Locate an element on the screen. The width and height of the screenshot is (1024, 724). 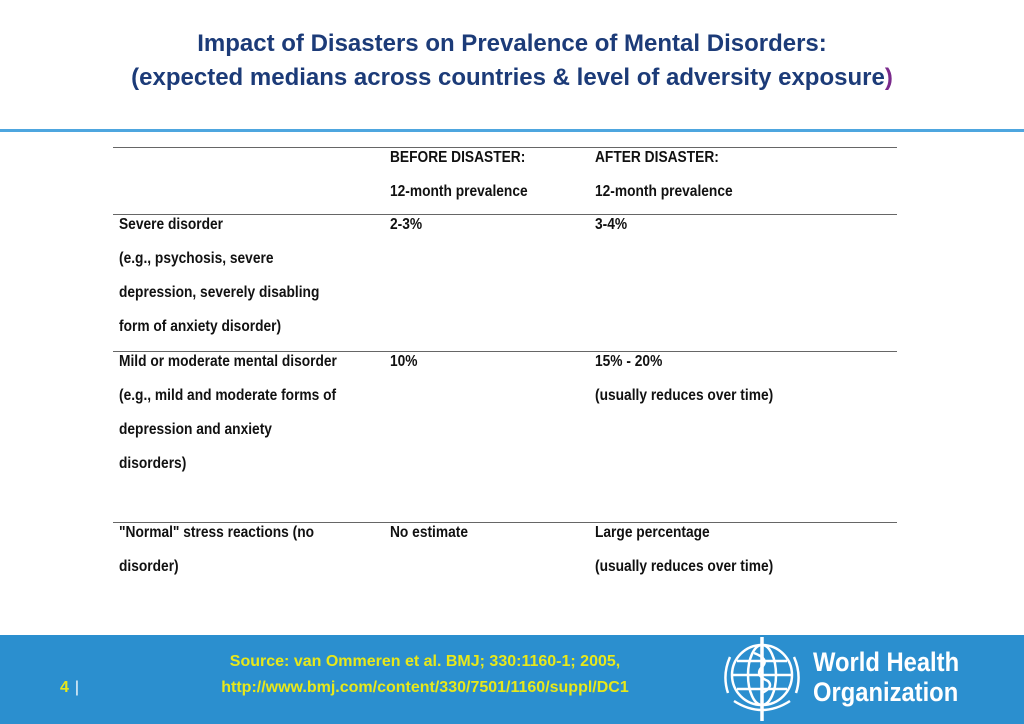
cell-line: BEFORE DISASTER: is located at coordinates (458, 157).